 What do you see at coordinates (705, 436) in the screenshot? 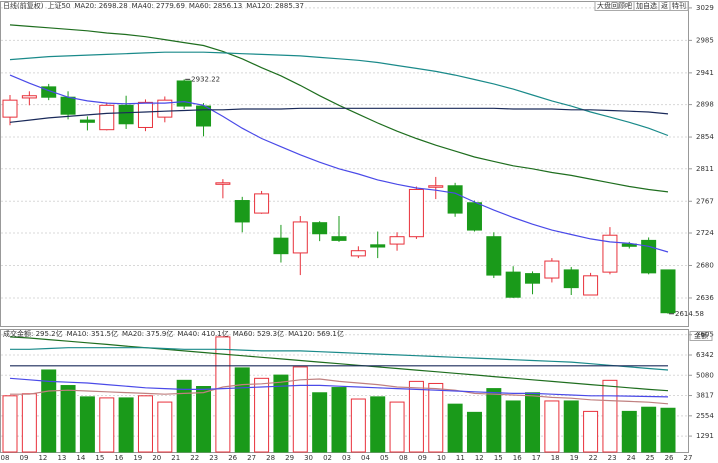
I see `y-tick-label: 1291` at bounding box center [705, 436].